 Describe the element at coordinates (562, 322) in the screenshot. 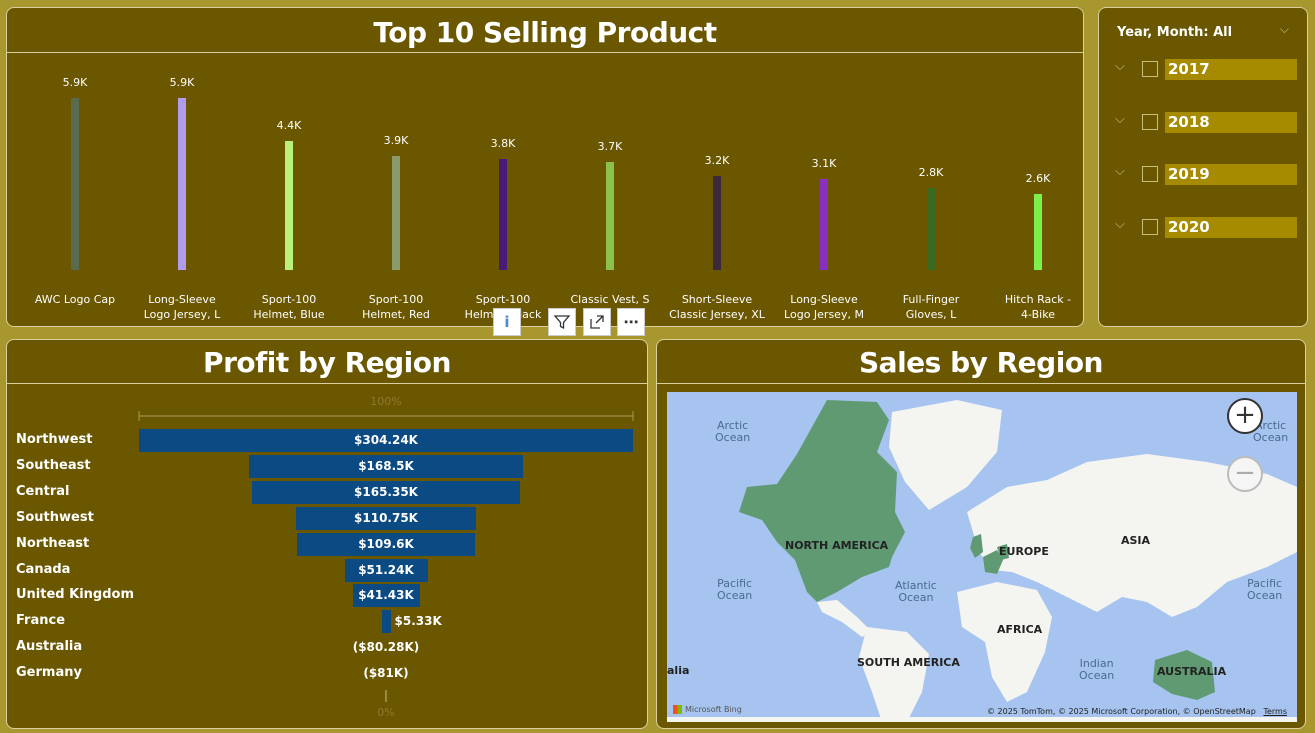

I see `filter-icon` at that location.